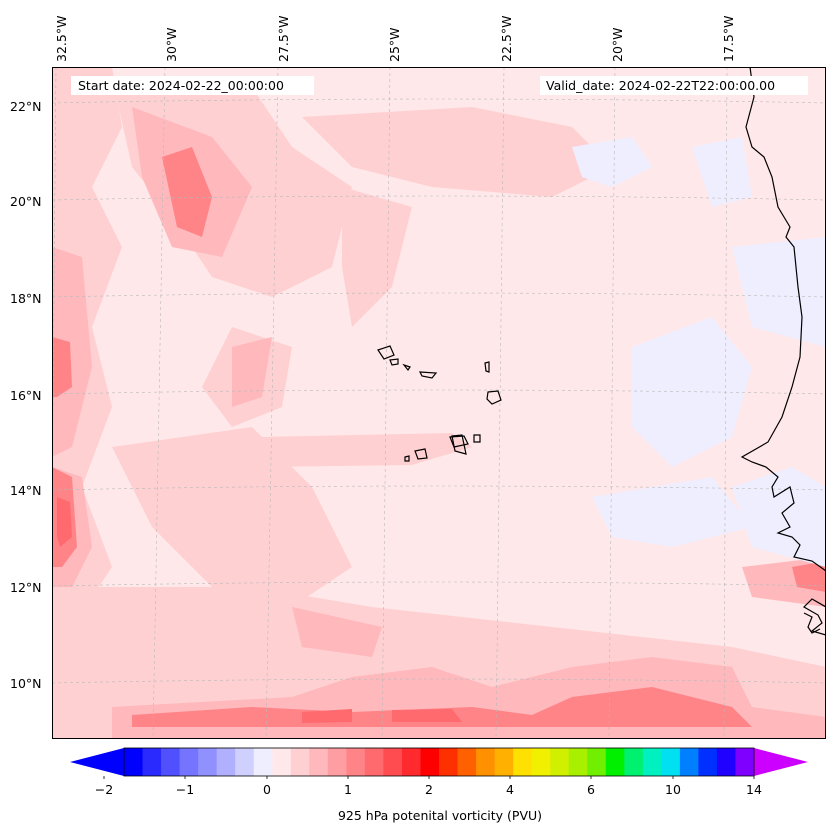 The width and height of the screenshot is (837, 836). Describe the element at coordinates (440, 815) in the screenshot. I see `colorbar-label: 925 hPa potenital vorticity (PVU)` at that location.